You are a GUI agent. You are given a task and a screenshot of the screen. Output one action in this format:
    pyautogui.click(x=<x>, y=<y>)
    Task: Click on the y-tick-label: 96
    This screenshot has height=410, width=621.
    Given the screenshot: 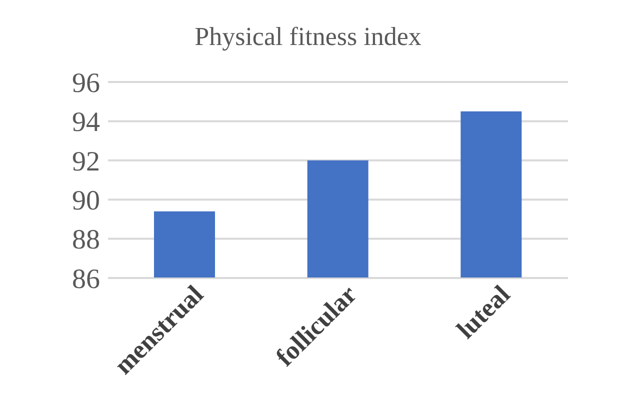 What is the action you would take?
    pyautogui.click(x=86, y=83)
    